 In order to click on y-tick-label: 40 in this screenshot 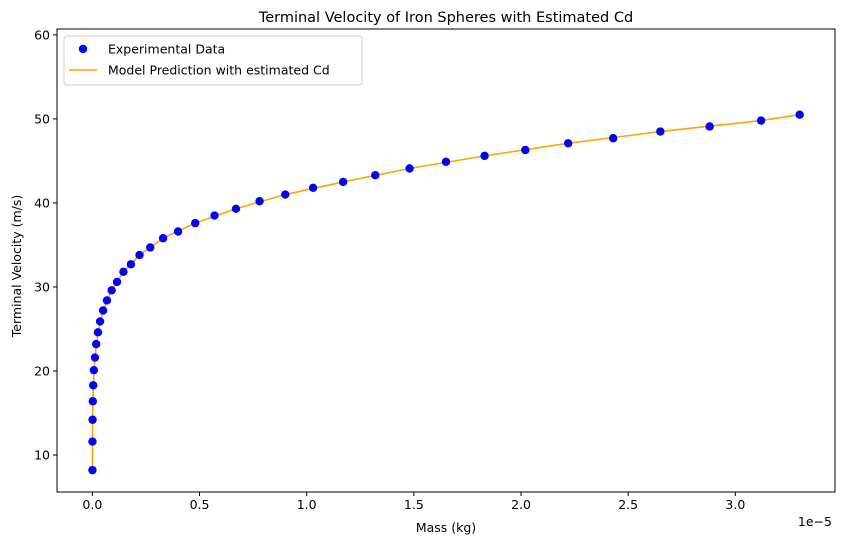, I will do `click(42, 202)`.